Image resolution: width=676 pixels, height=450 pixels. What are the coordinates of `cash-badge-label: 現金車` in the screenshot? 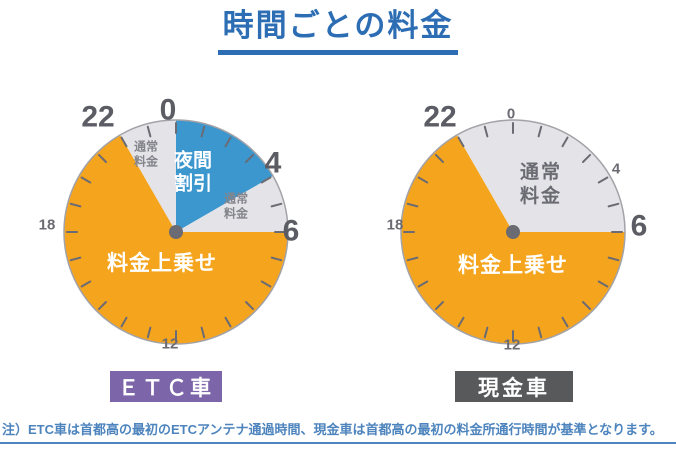 It's located at (514, 388).